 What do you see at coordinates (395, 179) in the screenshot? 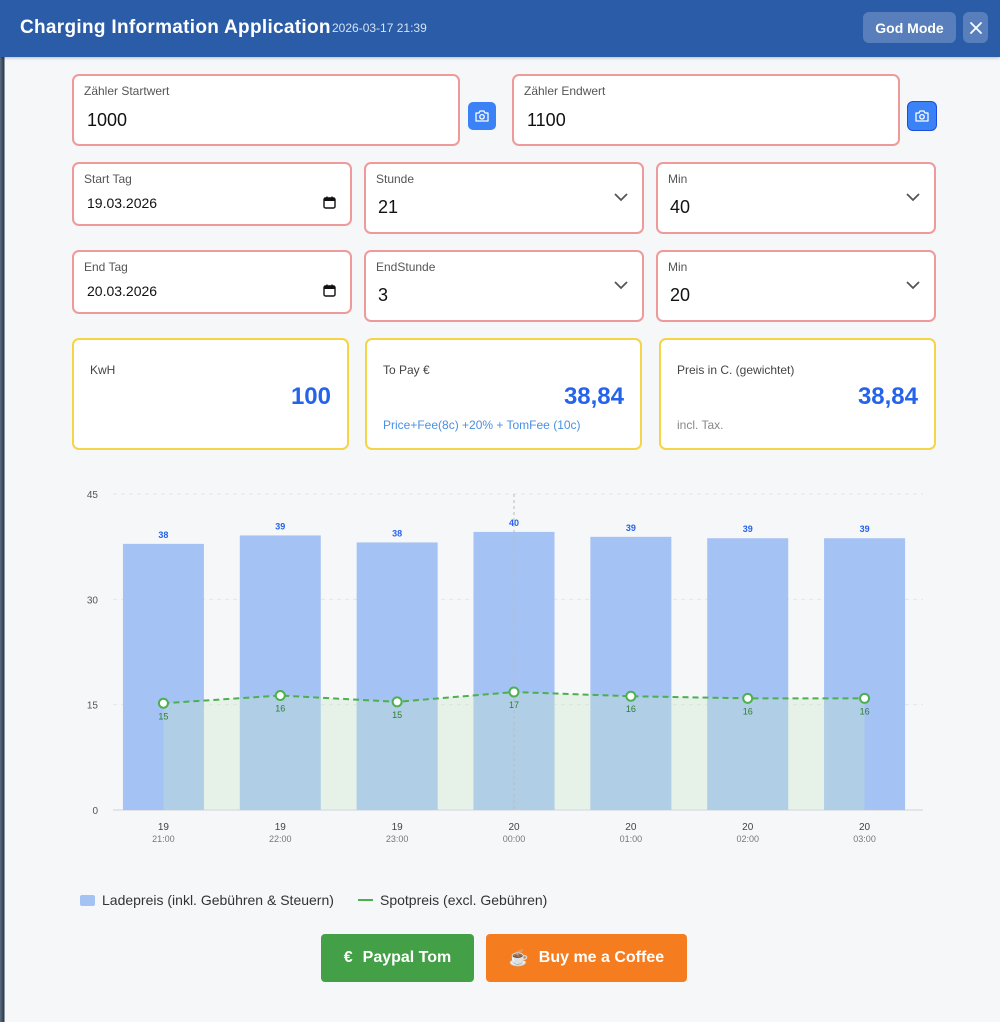
I see `start-hour-label: Stunde` at bounding box center [395, 179].